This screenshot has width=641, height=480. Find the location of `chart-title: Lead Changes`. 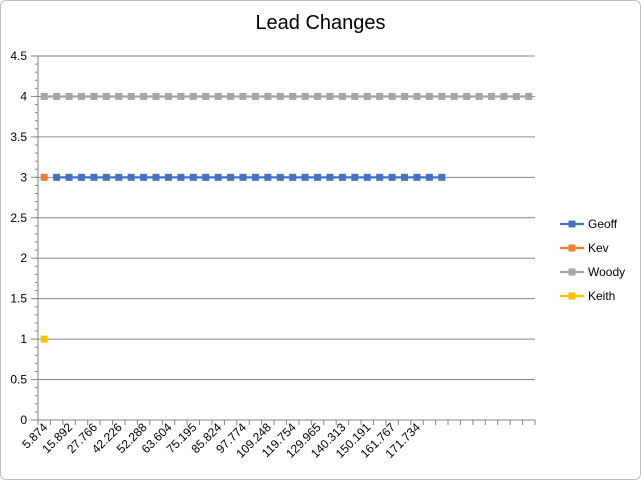

chart-title: Lead Changes is located at coordinates (320, 23).